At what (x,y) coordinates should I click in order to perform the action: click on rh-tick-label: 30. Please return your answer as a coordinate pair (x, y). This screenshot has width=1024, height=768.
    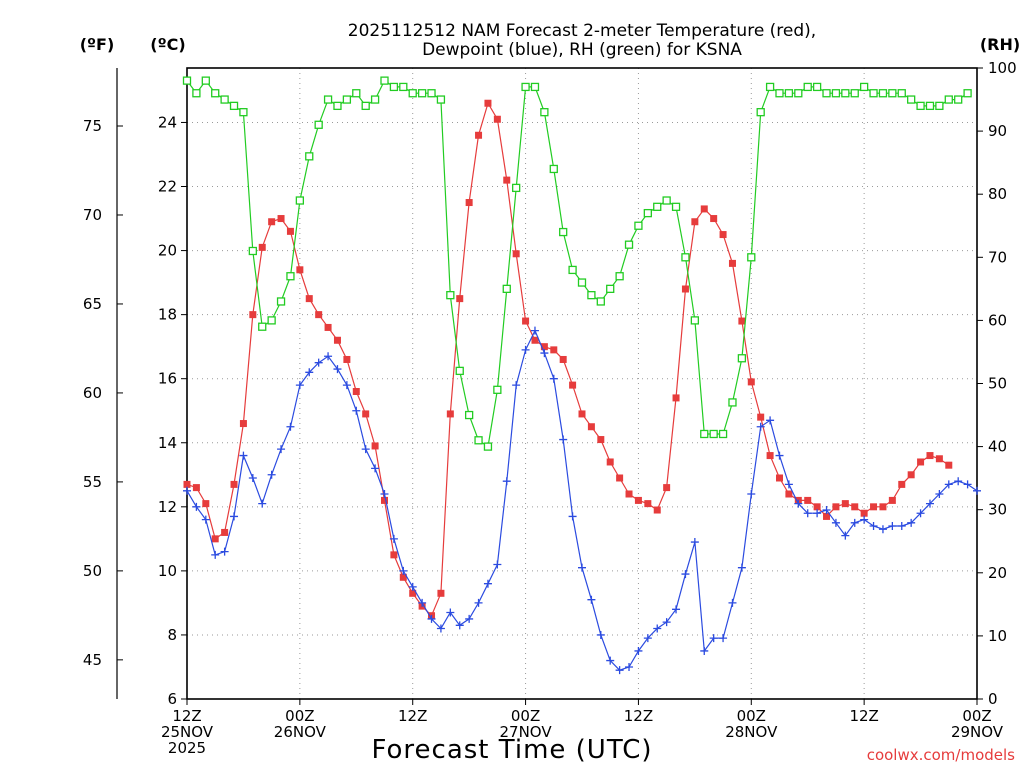
    Looking at the image, I should click on (997, 510).